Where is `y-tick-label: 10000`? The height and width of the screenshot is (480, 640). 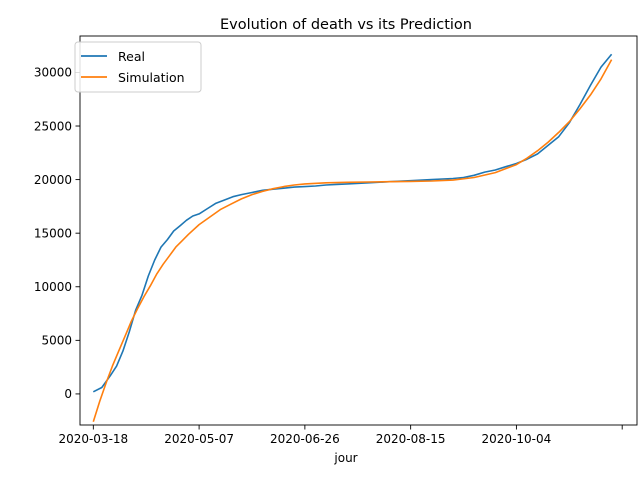 y-tick-label: 10000 is located at coordinates (53, 287).